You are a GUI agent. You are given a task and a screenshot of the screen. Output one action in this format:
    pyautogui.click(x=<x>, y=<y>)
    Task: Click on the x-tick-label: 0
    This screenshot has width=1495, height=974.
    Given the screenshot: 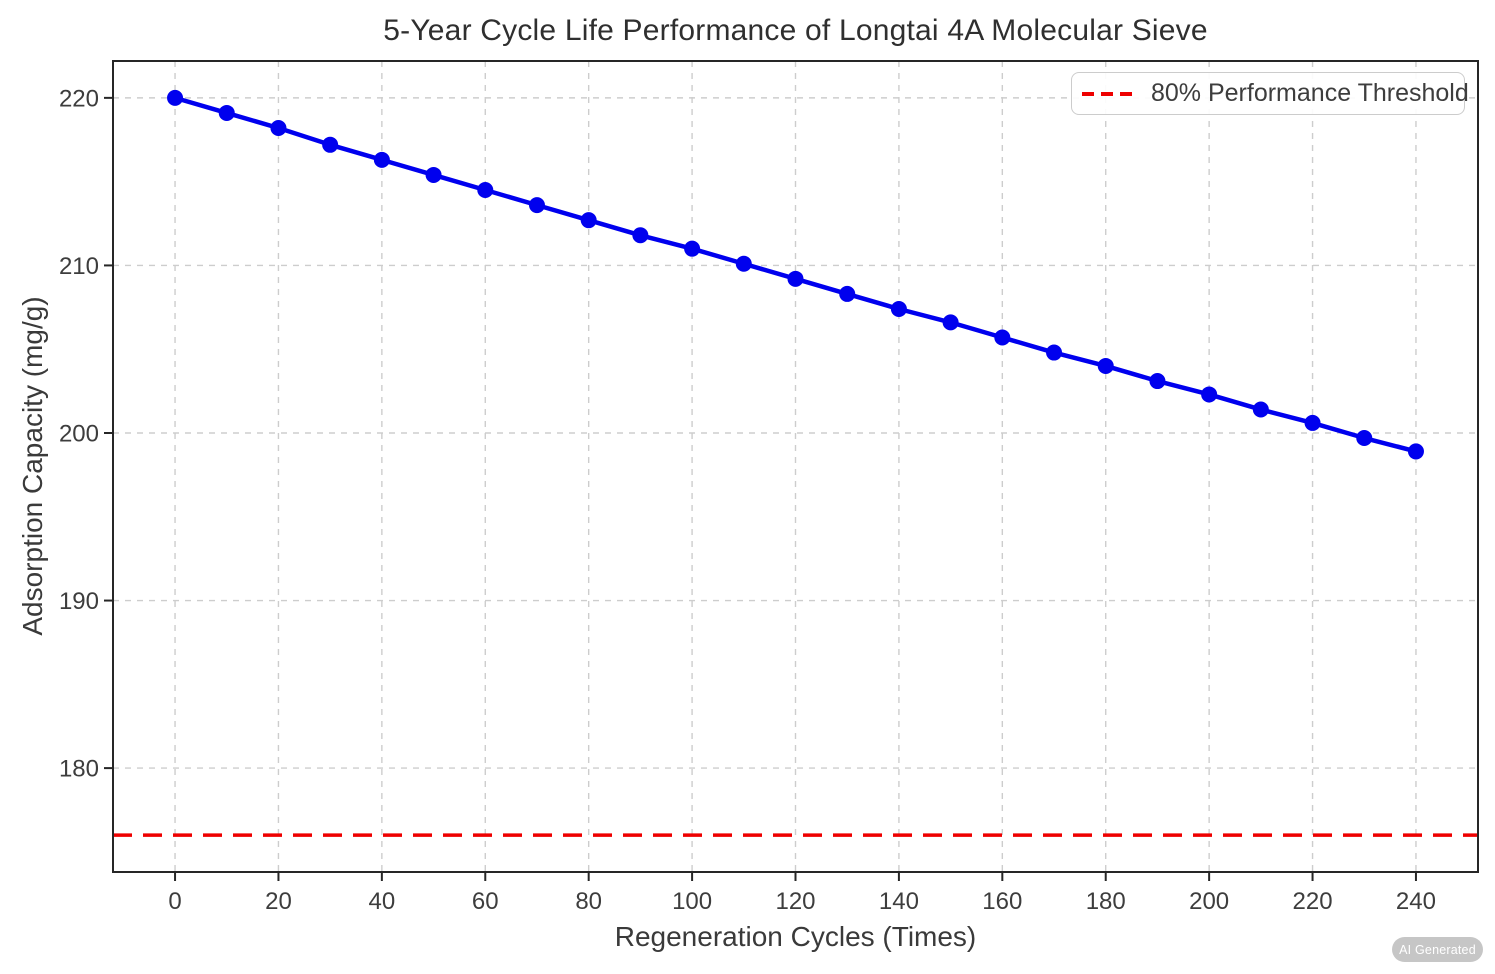 What is the action you would take?
    pyautogui.click(x=174, y=901)
    